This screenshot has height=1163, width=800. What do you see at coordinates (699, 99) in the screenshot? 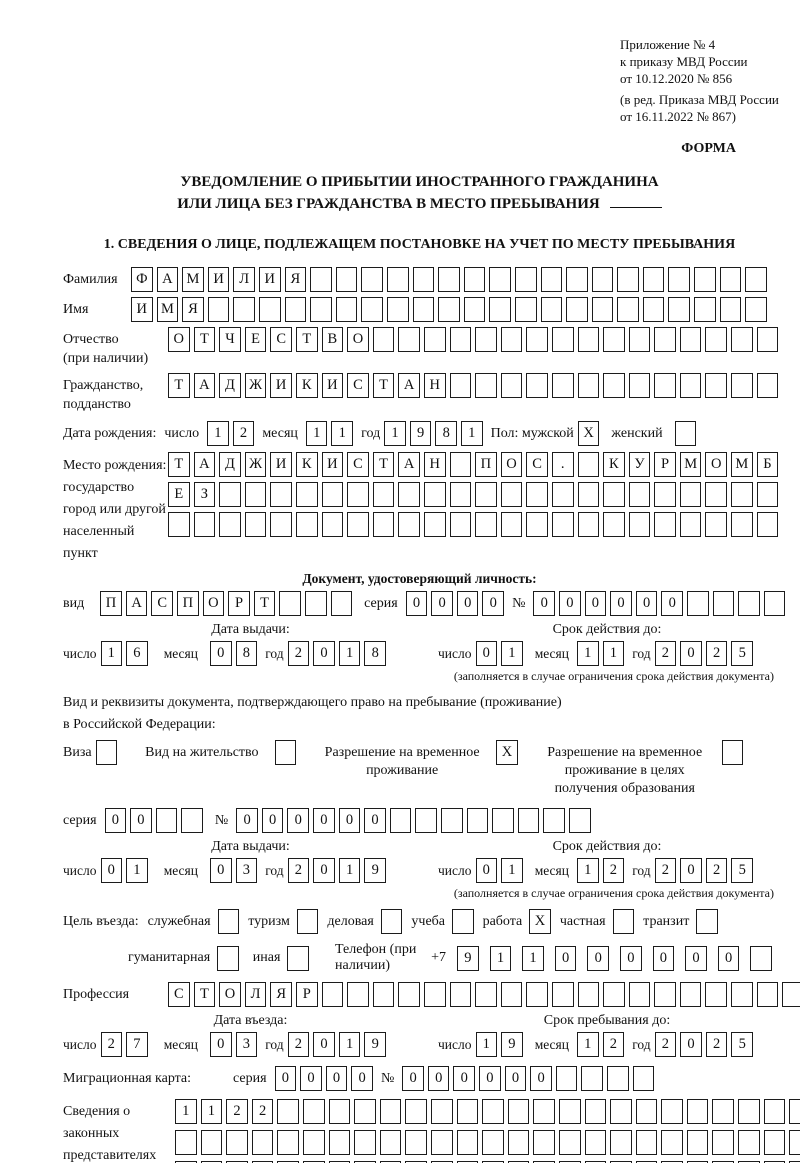
I see `revision-line: (в ред. Приказа МВД России` at bounding box center [699, 99].